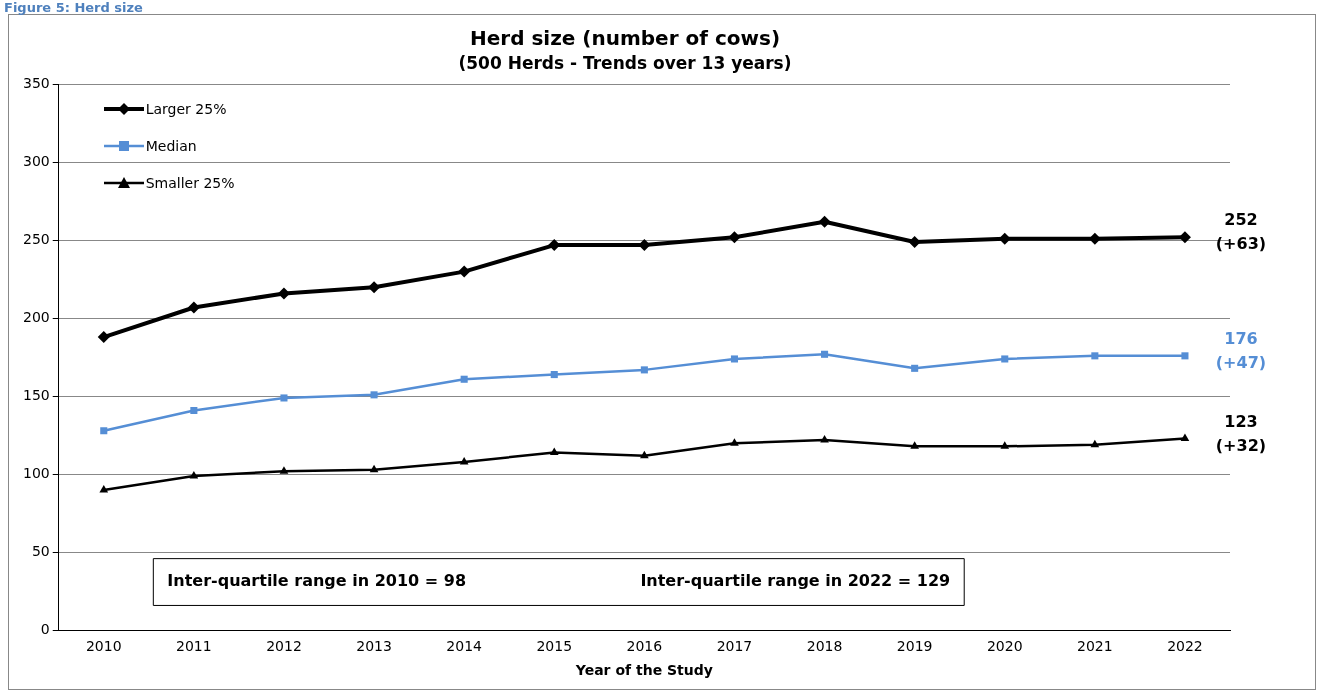  Describe the element at coordinates (464, 646) in the screenshot. I see `x-tick-label: 2014` at that location.